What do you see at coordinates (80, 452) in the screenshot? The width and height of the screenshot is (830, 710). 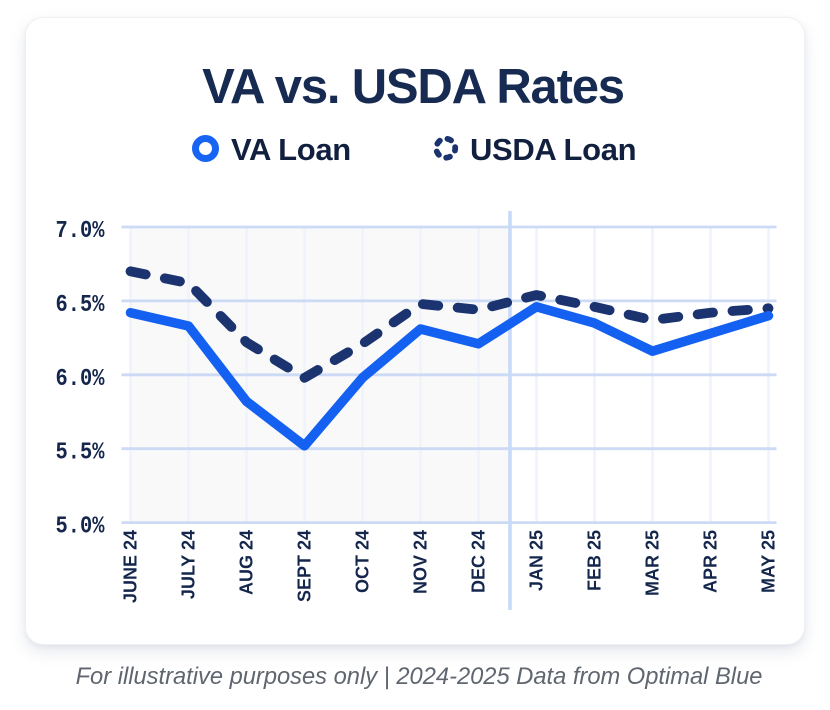 I see `svg-text: 5.5%` at bounding box center [80, 452].